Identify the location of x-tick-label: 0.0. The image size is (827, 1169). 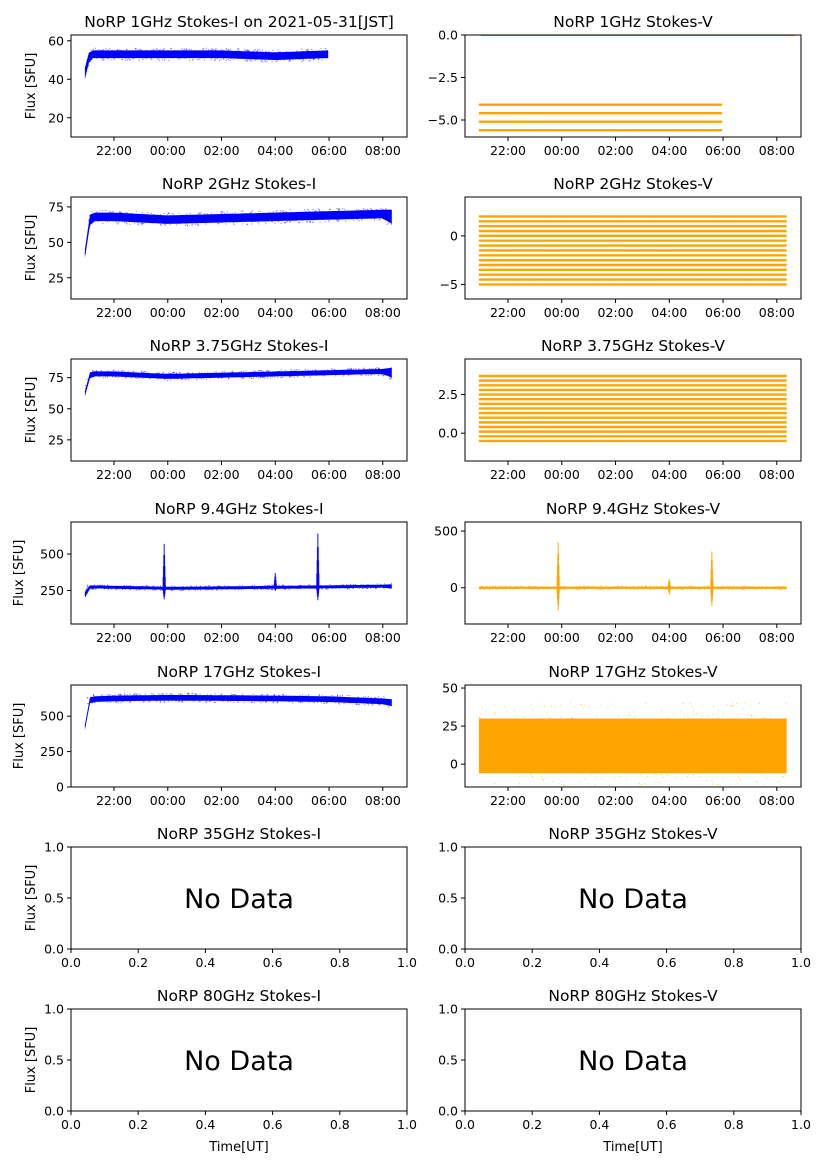
(465, 1124).